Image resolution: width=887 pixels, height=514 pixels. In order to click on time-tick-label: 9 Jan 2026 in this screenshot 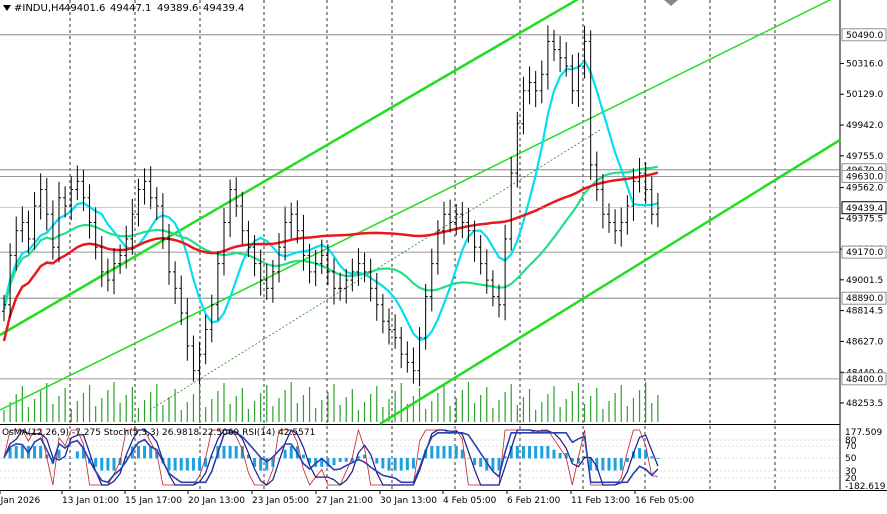, I will do `click(20, 501)`.